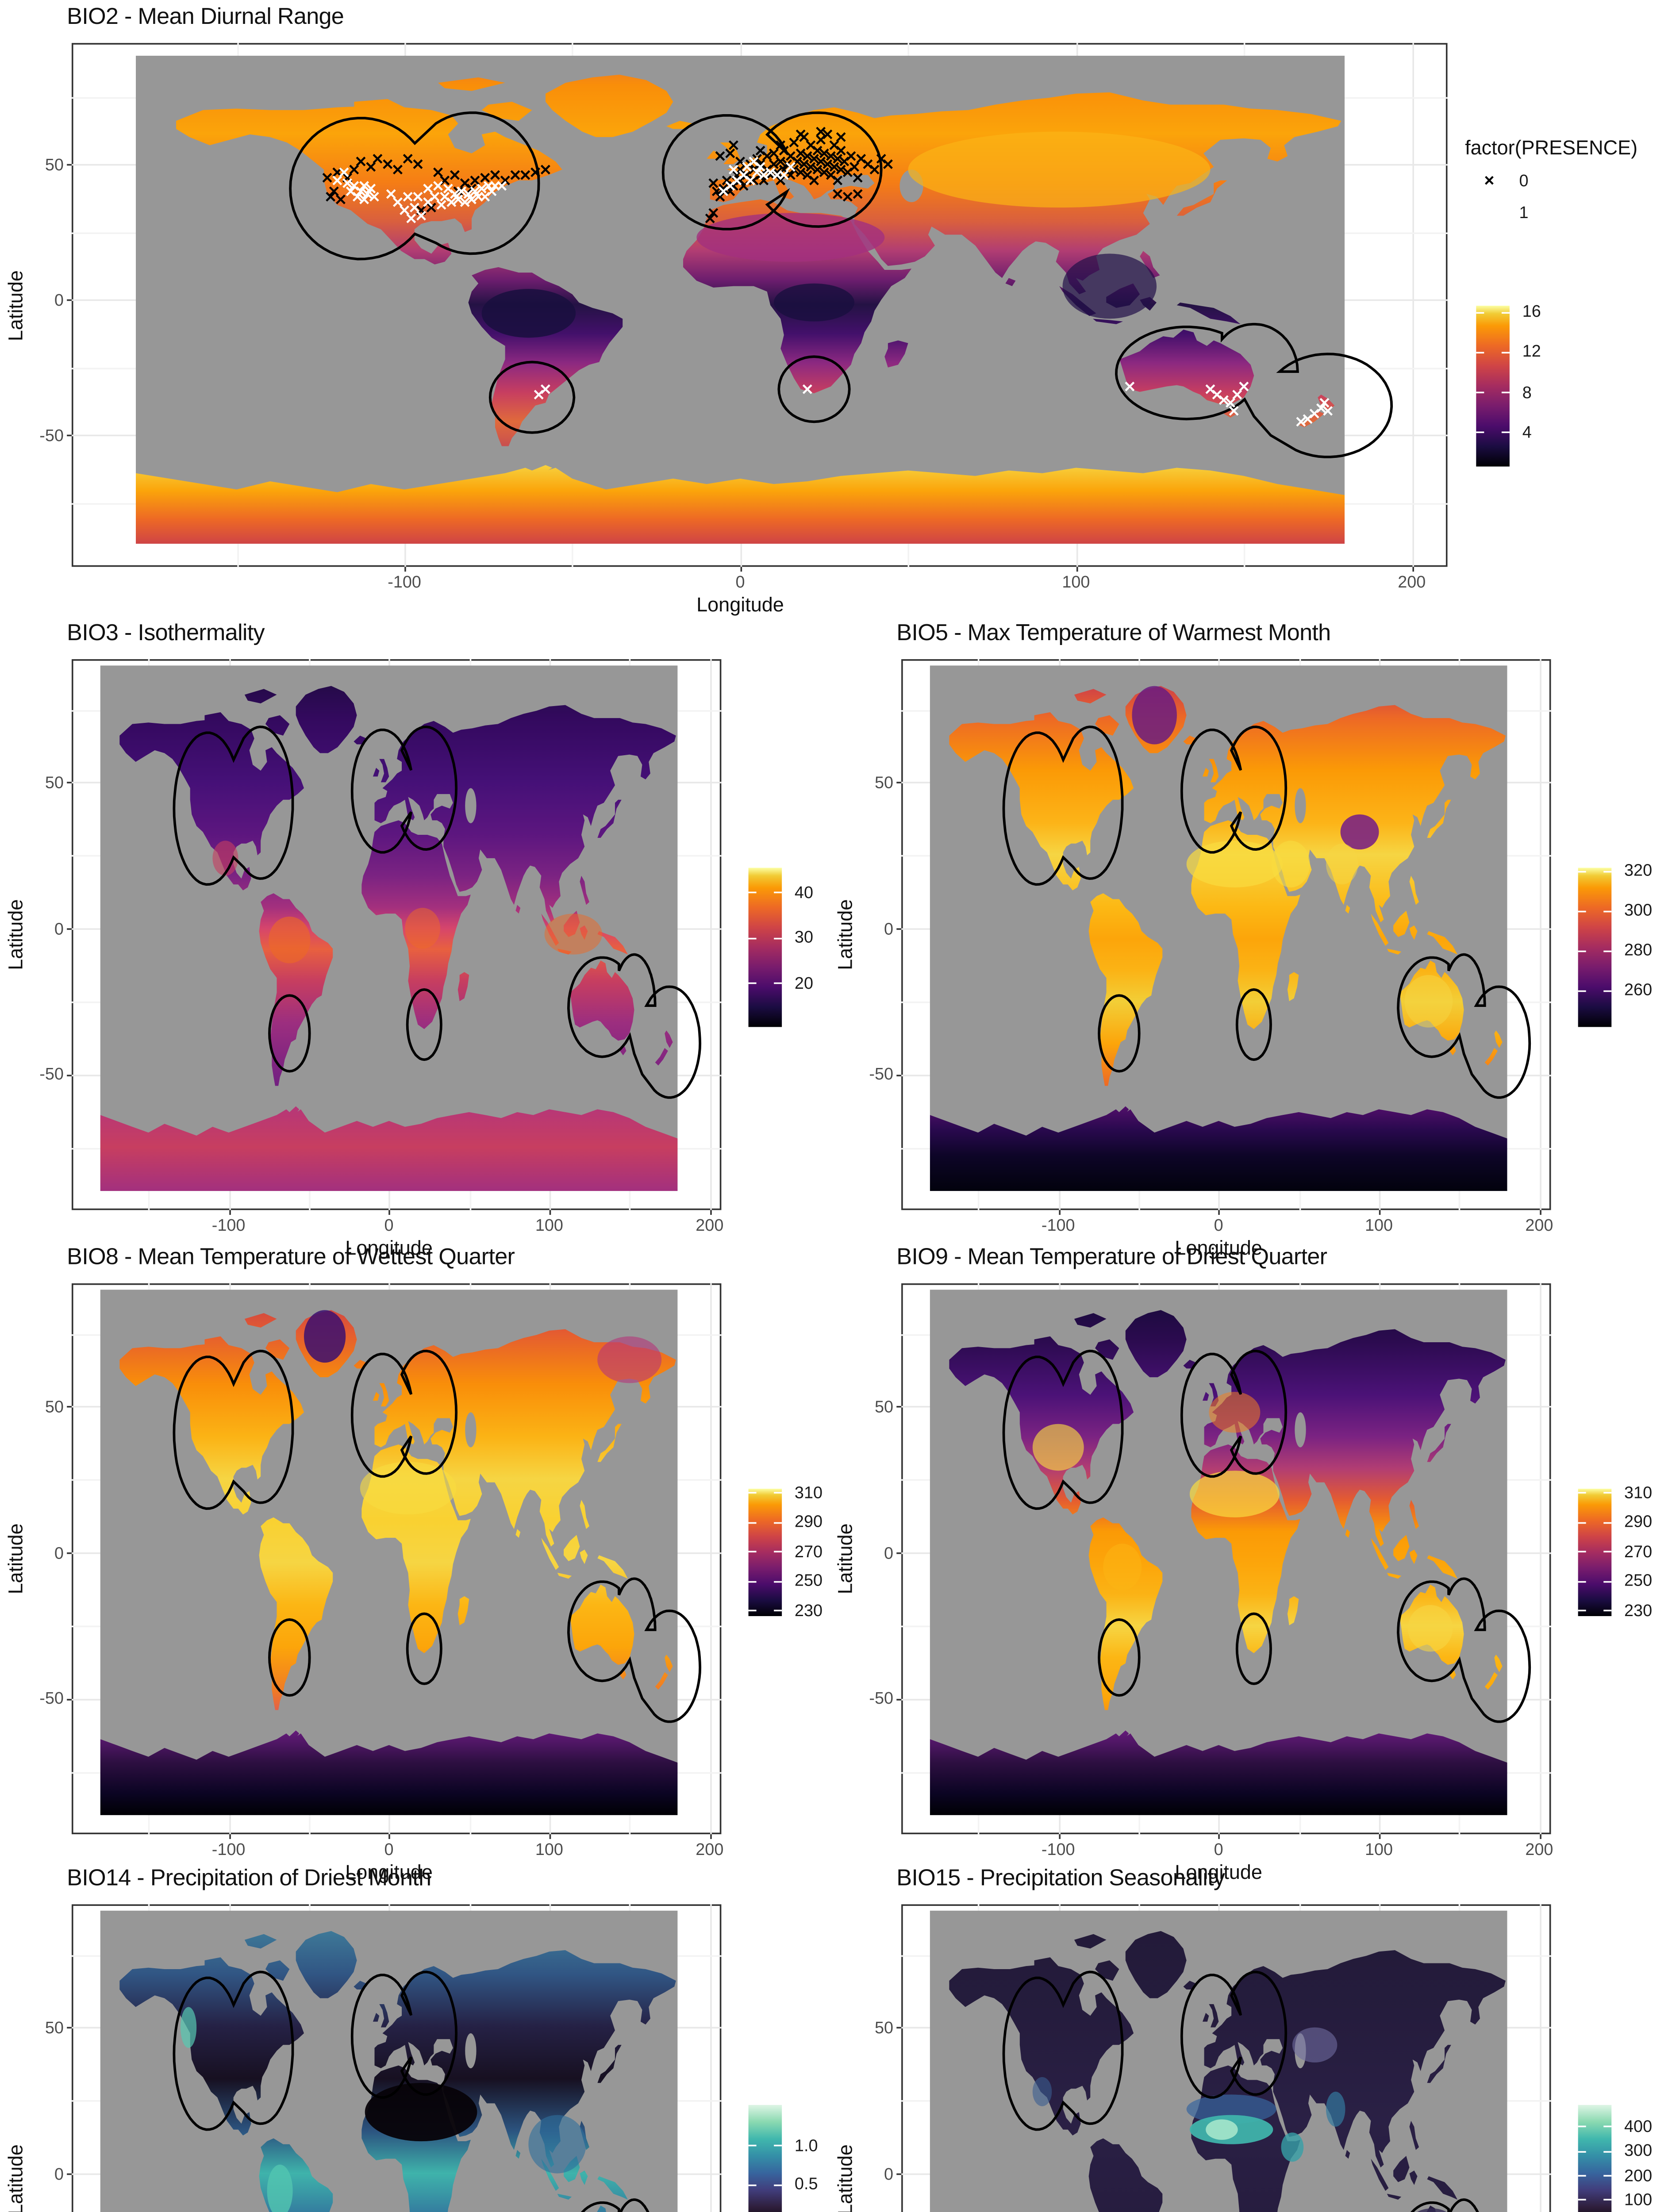 The width and height of the screenshot is (1672, 2212). I want to click on y-axis-title-bio14: Latitude, so click(15, 2178).